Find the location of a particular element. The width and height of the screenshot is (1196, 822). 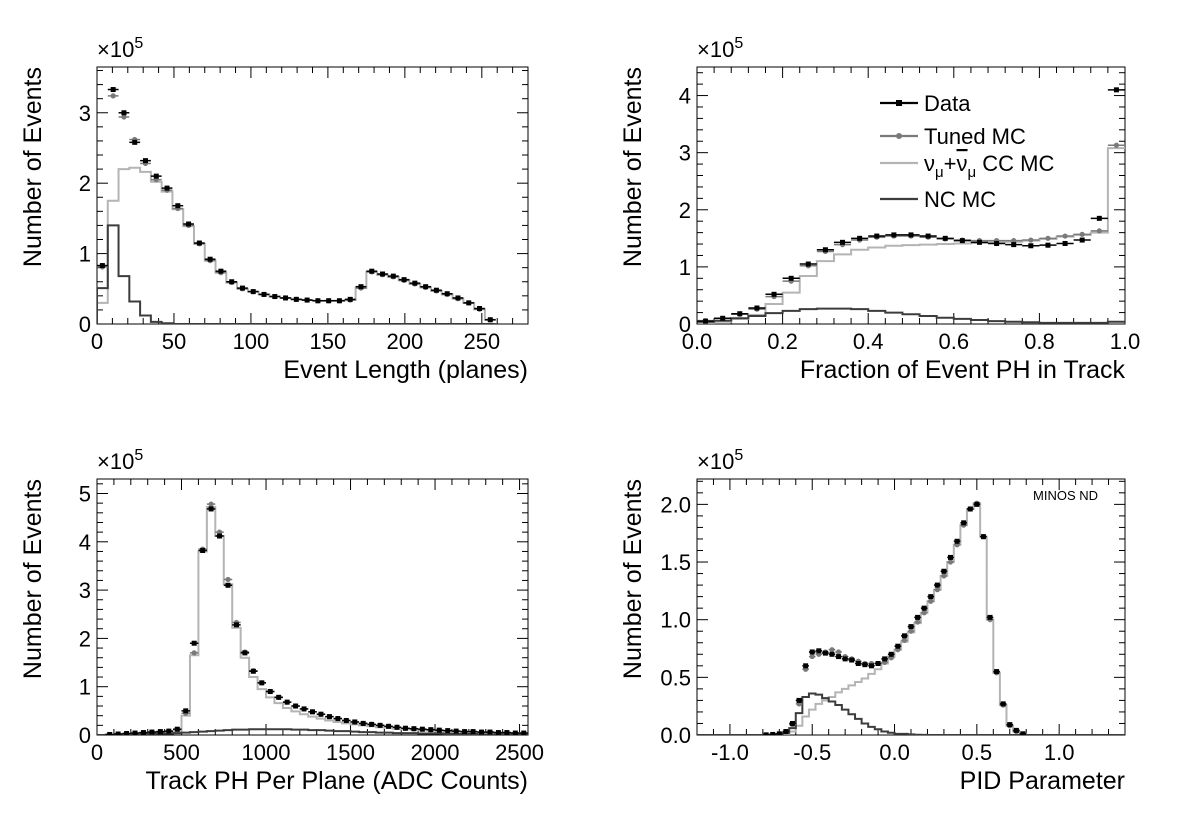

x-tick-label: 0.0 is located at coordinates (894, 752).